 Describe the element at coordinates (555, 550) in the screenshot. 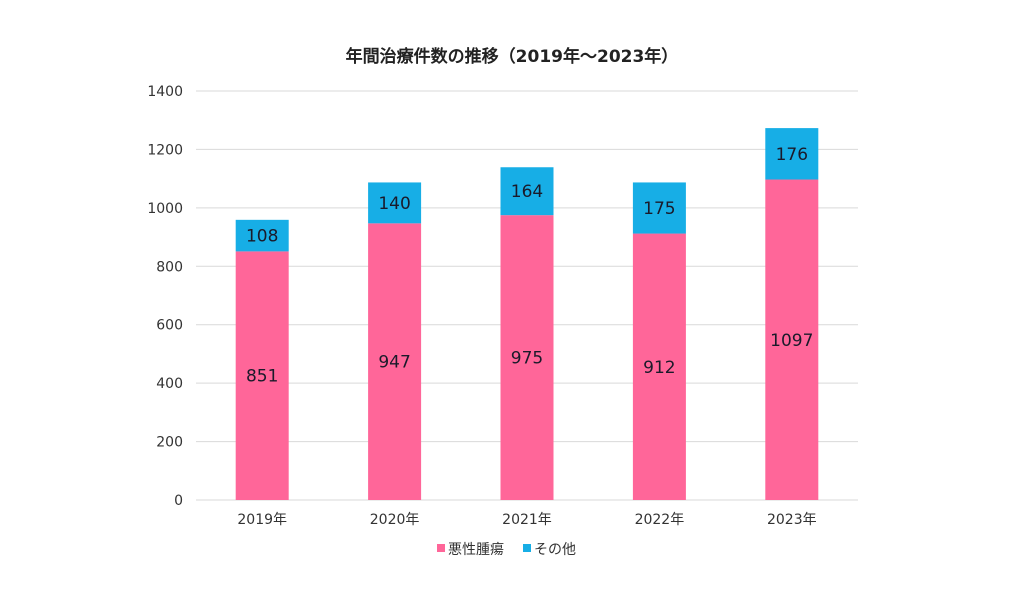

I see `legend-label-other: その他` at that location.